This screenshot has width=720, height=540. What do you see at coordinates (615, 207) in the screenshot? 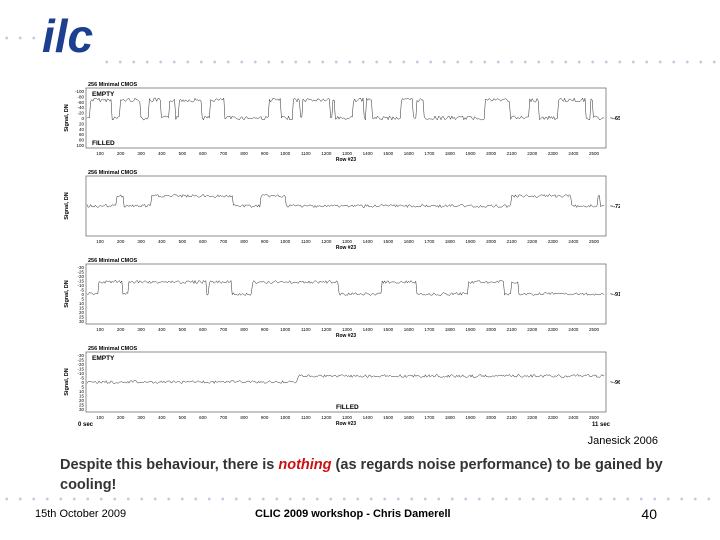
I see `panel-temperature: ~-72°C` at bounding box center [615, 207].